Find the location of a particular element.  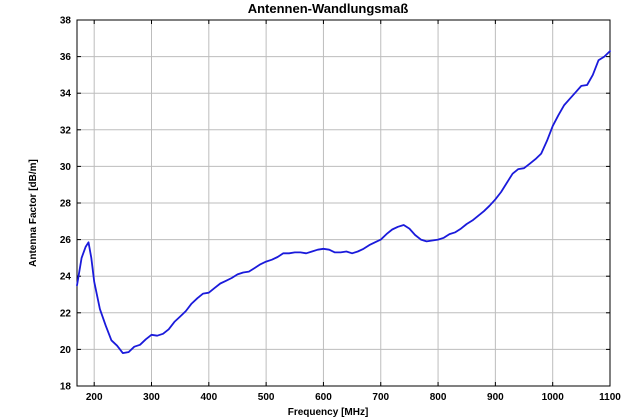

x-tick-label: 800 is located at coordinates (438, 397).